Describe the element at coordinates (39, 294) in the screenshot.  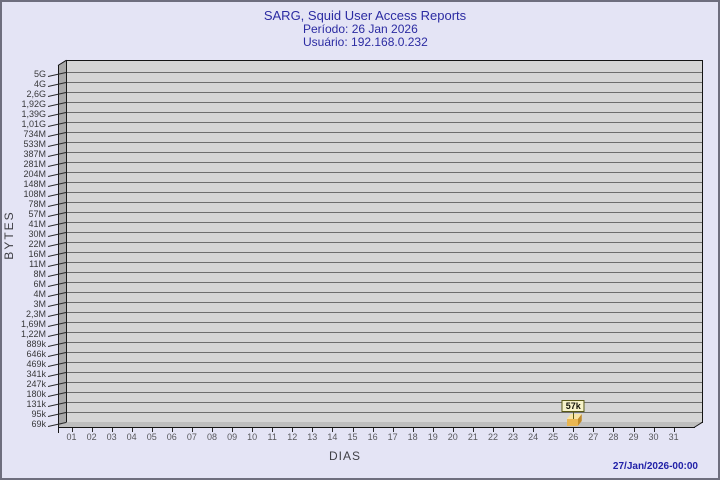
I see `y-tick-label: 4M` at that location.